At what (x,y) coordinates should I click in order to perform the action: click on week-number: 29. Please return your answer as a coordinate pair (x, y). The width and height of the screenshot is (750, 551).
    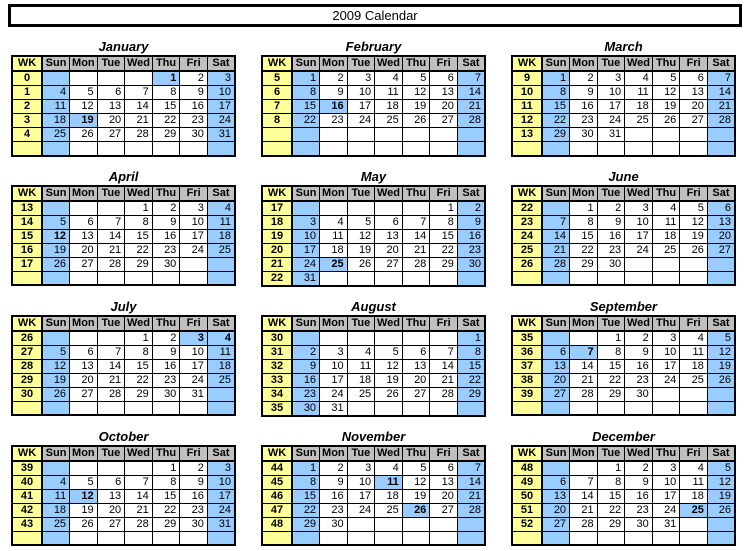
    Looking at the image, I should click on (27, 380).